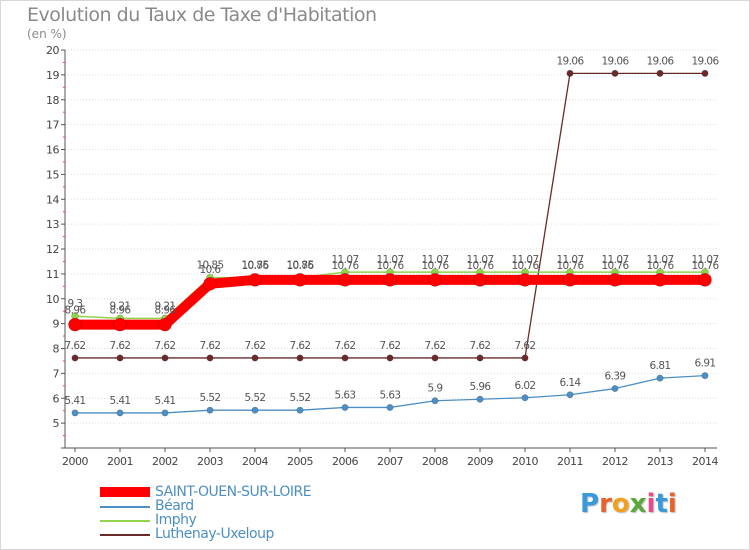 The width and height of the screenshot is (750, 550). Describe the element at coordinates (660, 366) in the screenshot. I see `data-label: 6.81` at that location.